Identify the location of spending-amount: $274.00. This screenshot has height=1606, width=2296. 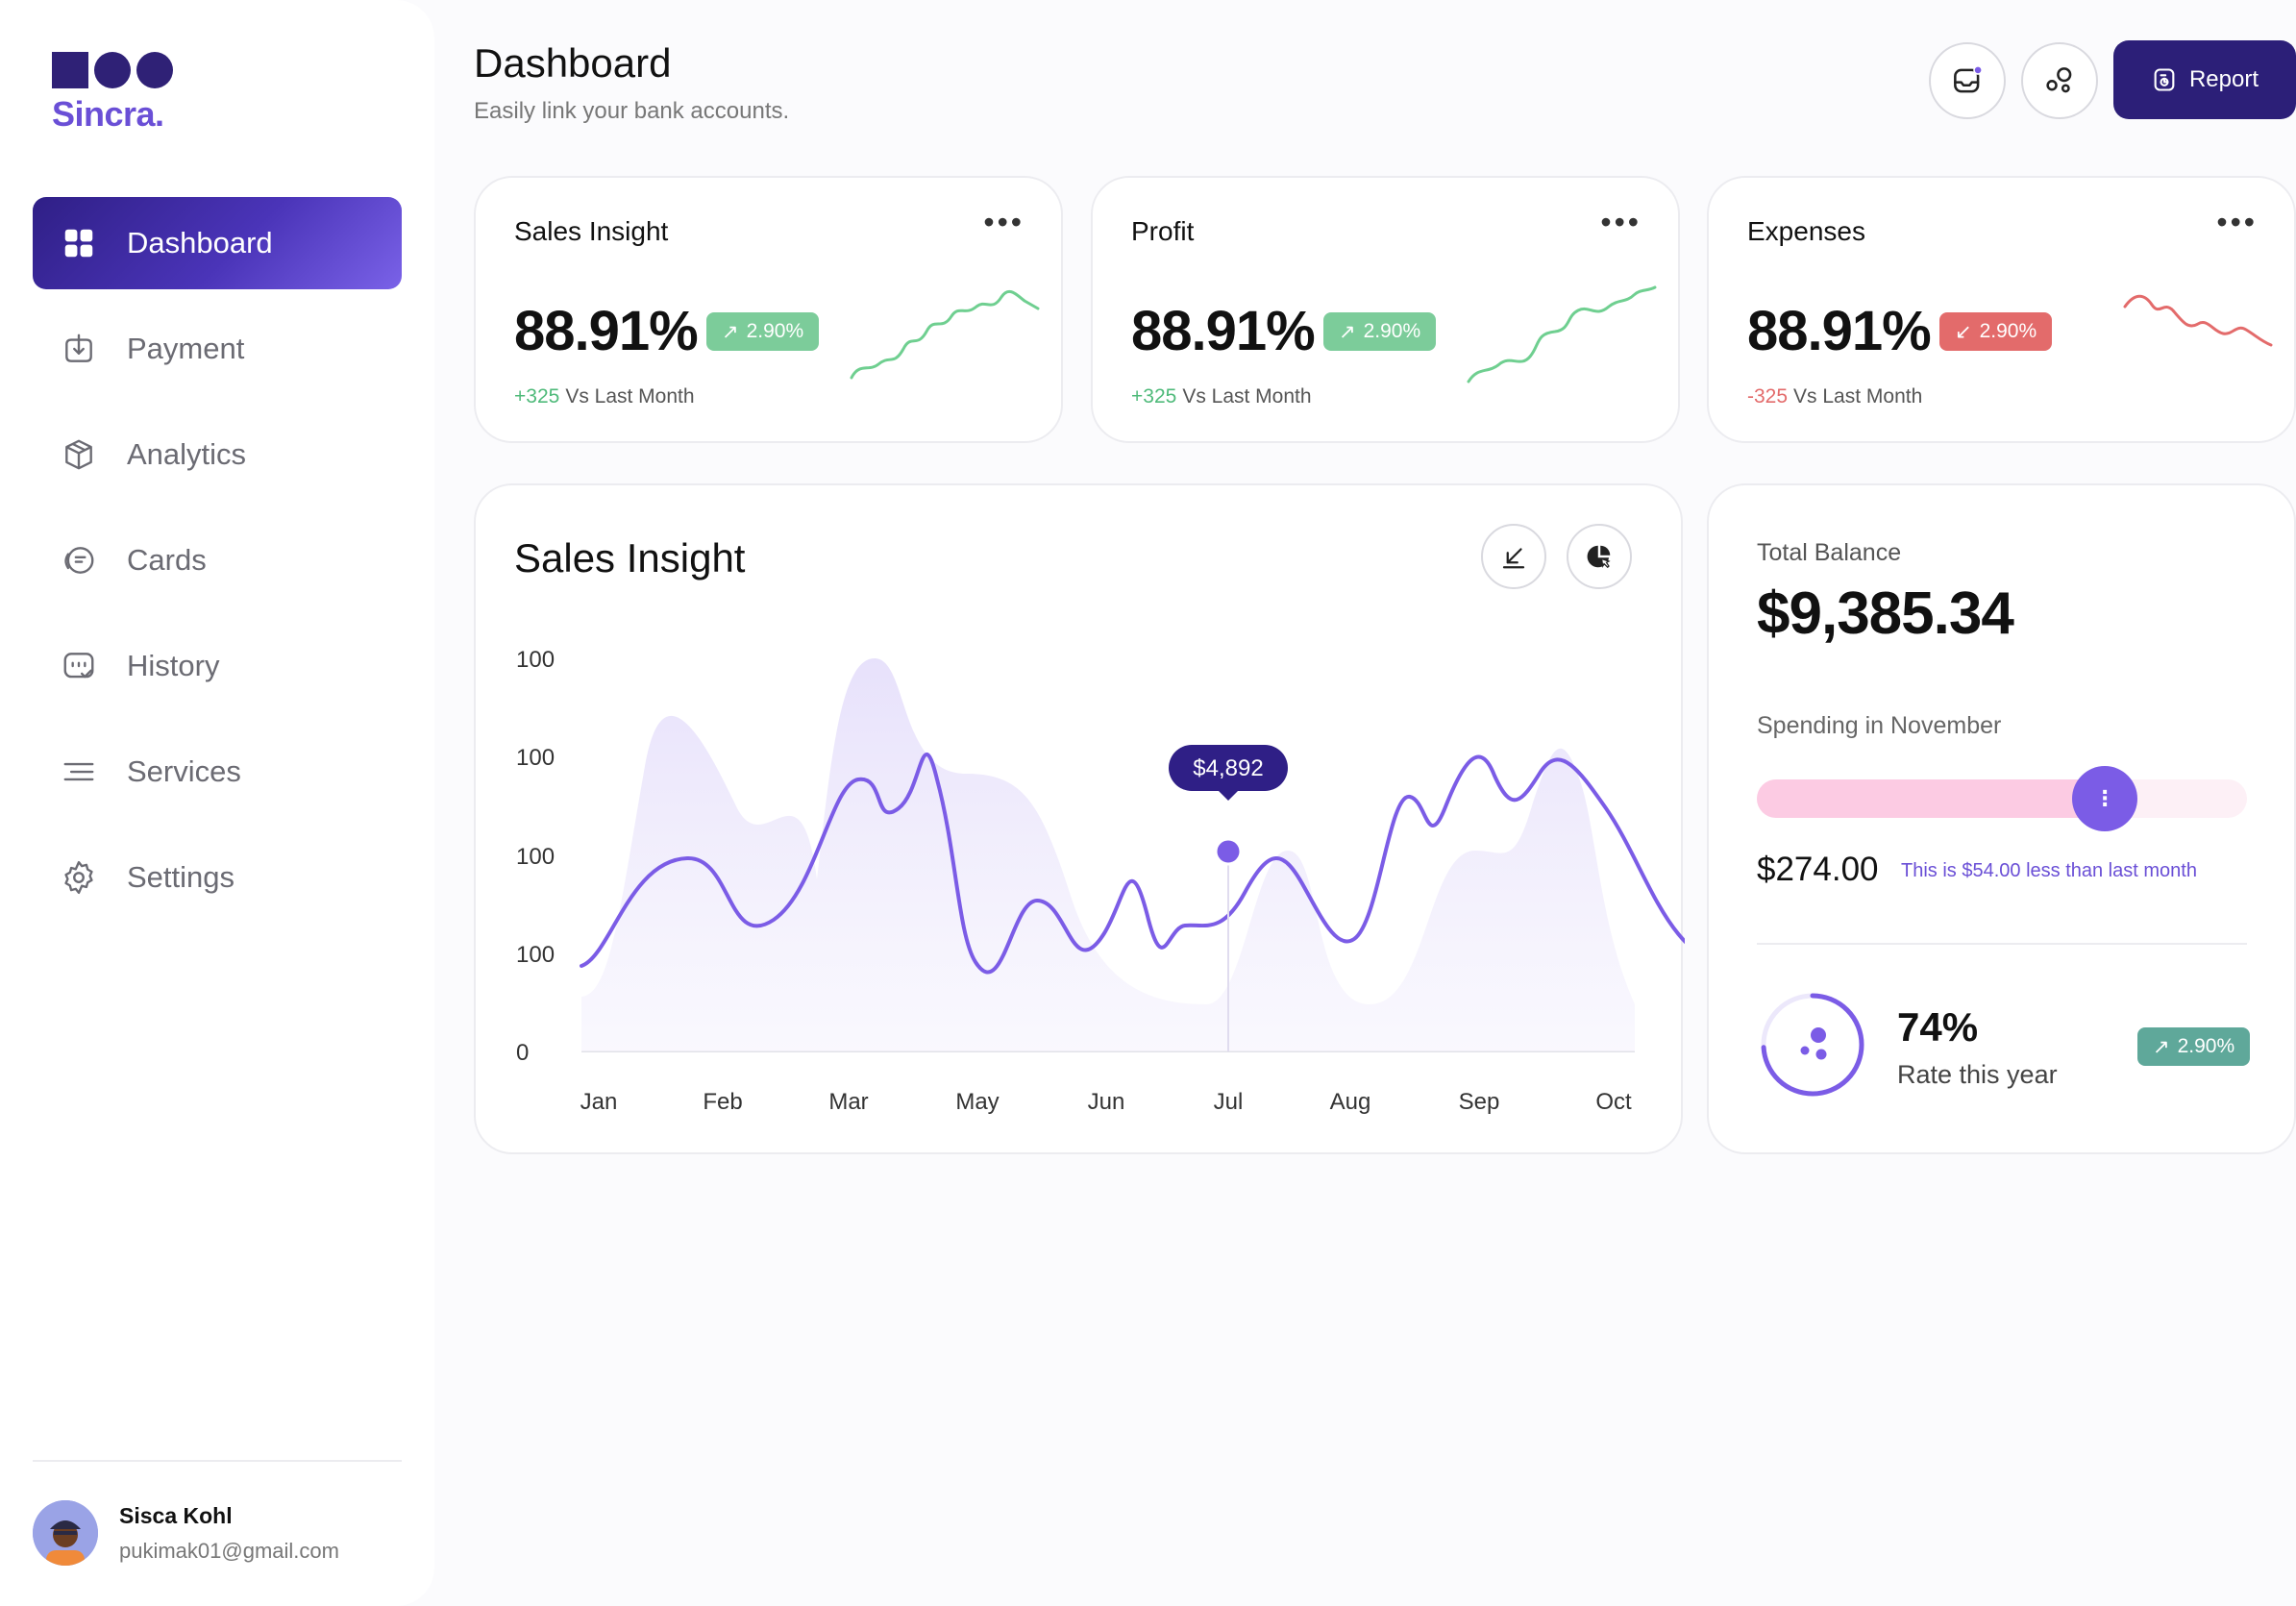
(1818, 869).